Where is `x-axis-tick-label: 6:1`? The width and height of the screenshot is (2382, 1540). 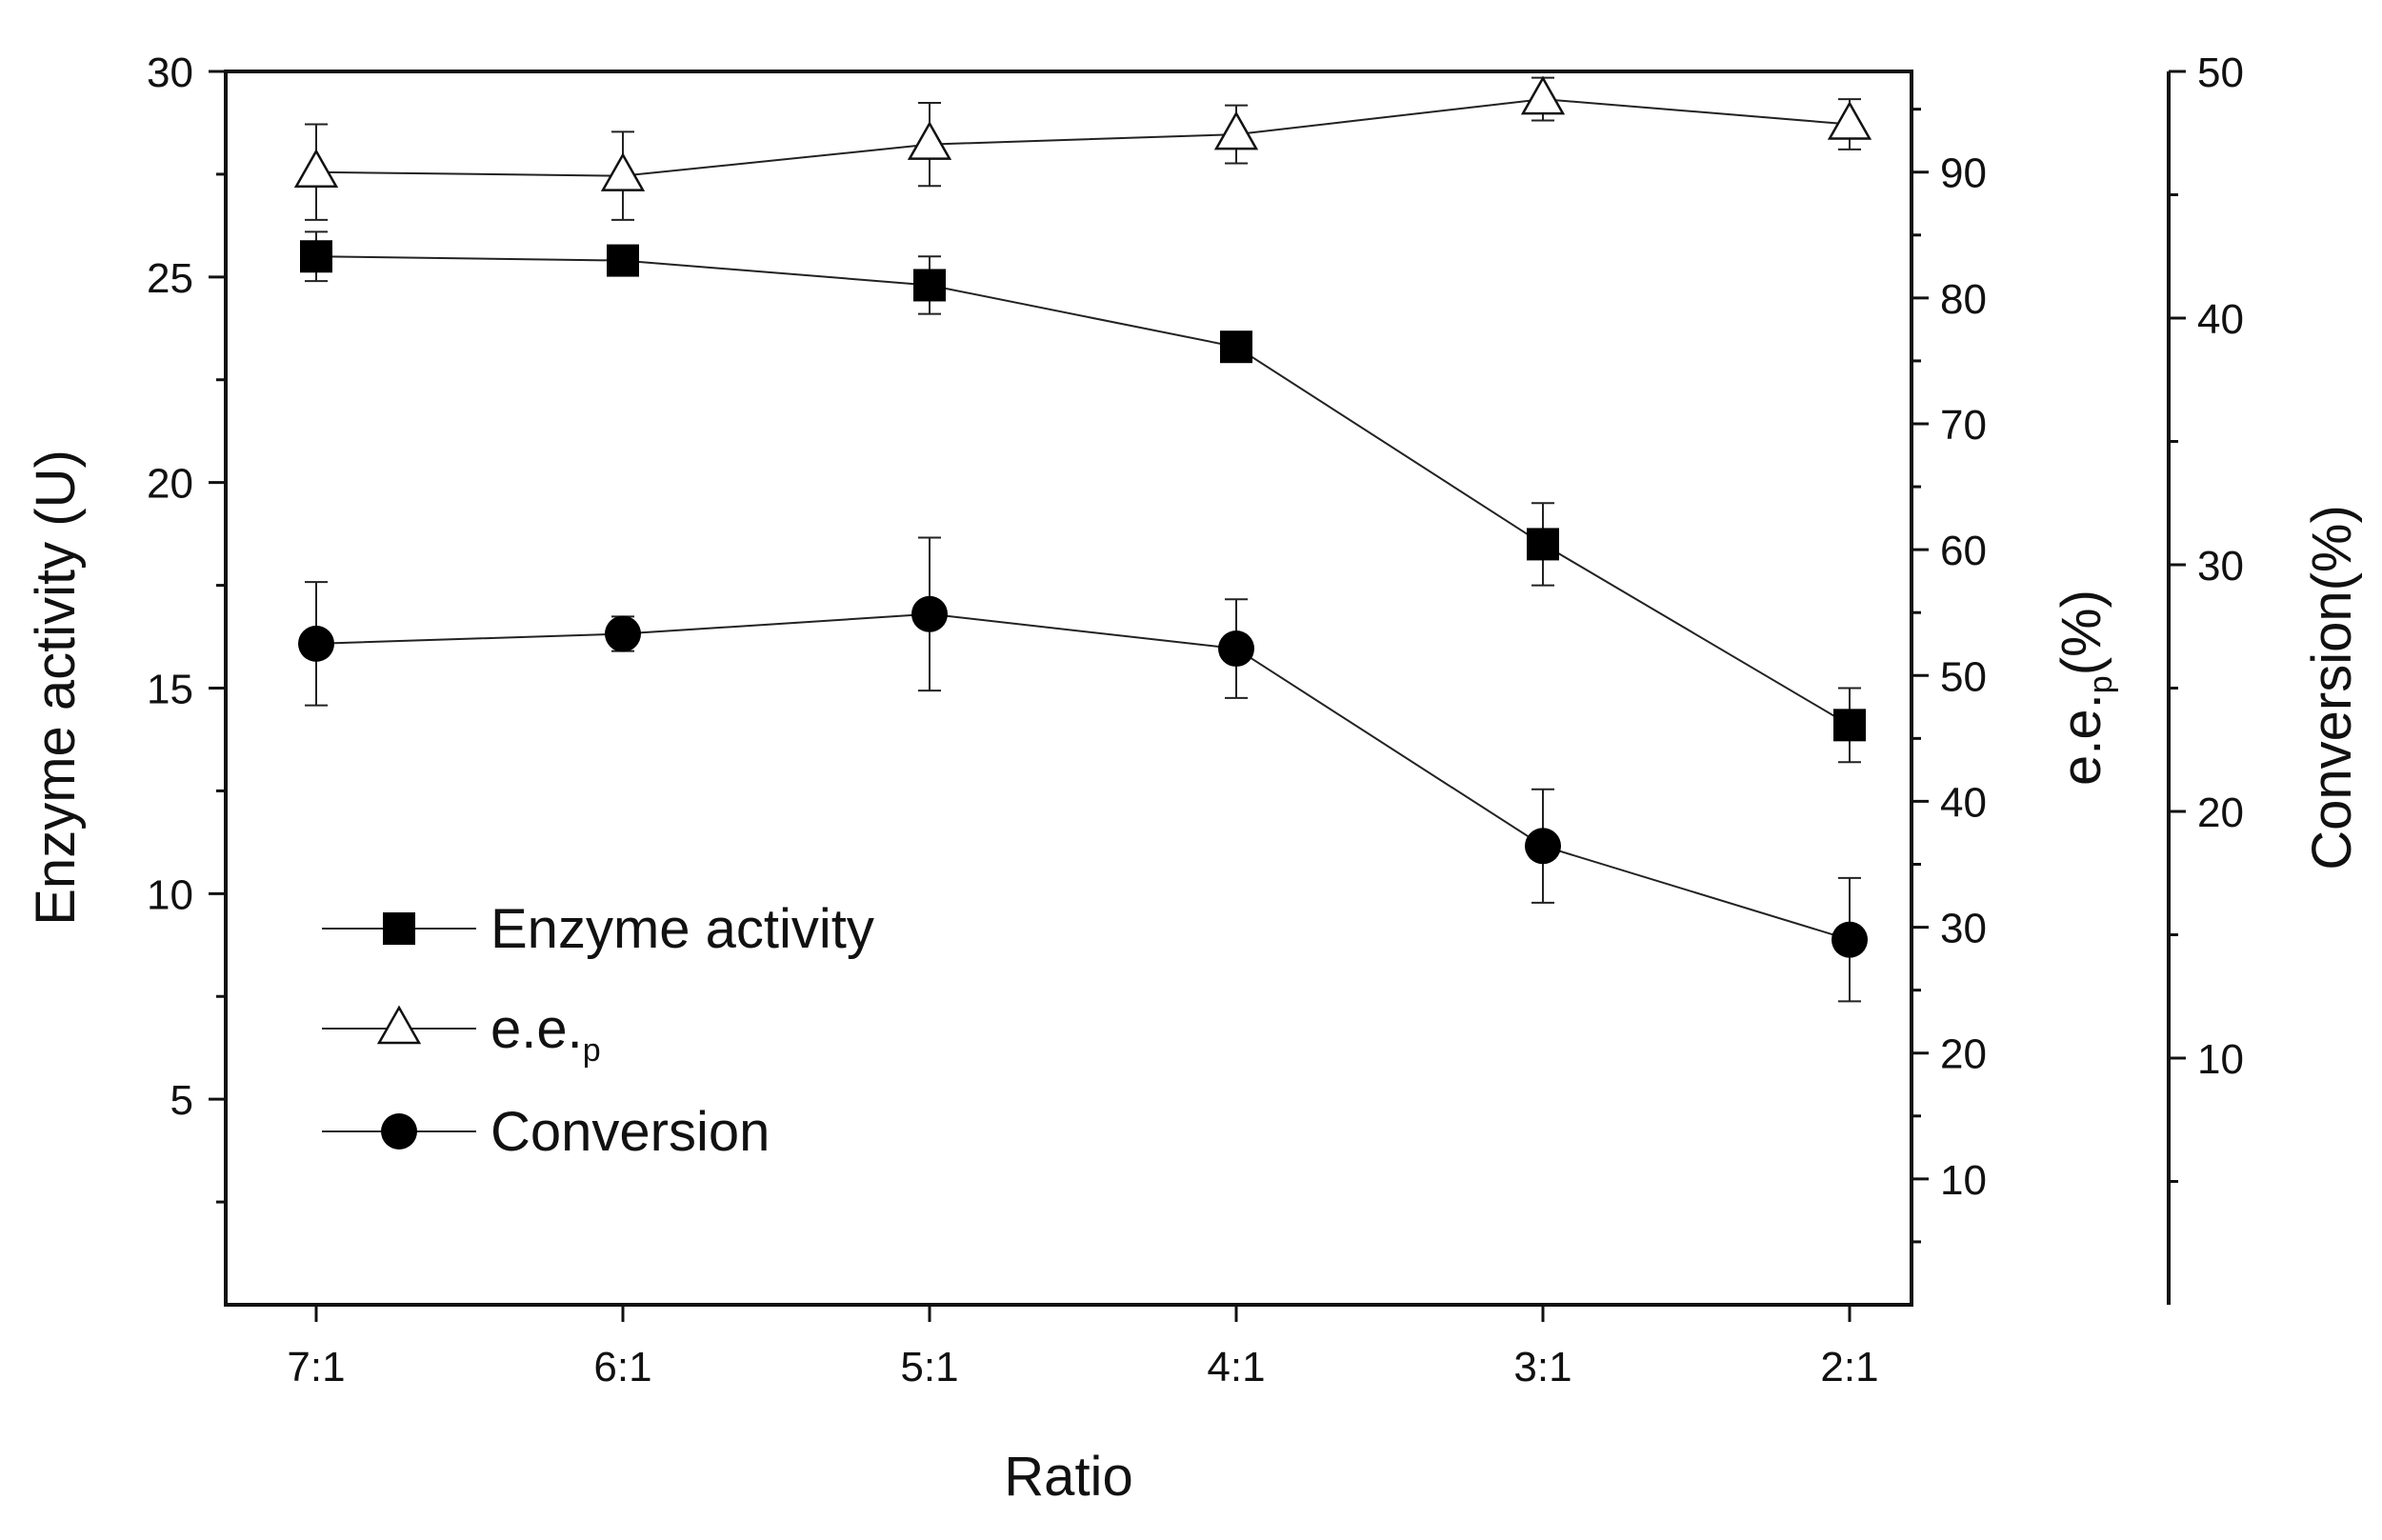 x-axis-tick-label: 6:1 is located at coordinates (622, 1367).